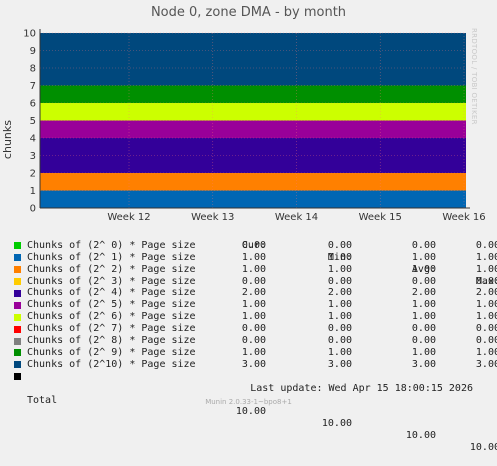 The height and width of the screenshot is (466, 497). I want to click on y-tick-label: 3, so click(33, 156).